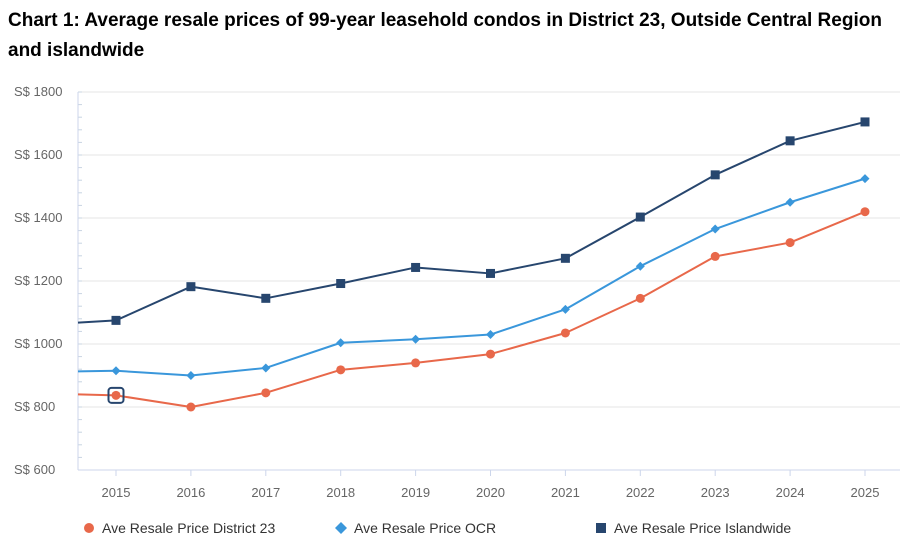  What do you see at coordinates (38, 343) in the screenshot?
I see `y-tick-label: S$ 1000` at bounding box center [38, 343].